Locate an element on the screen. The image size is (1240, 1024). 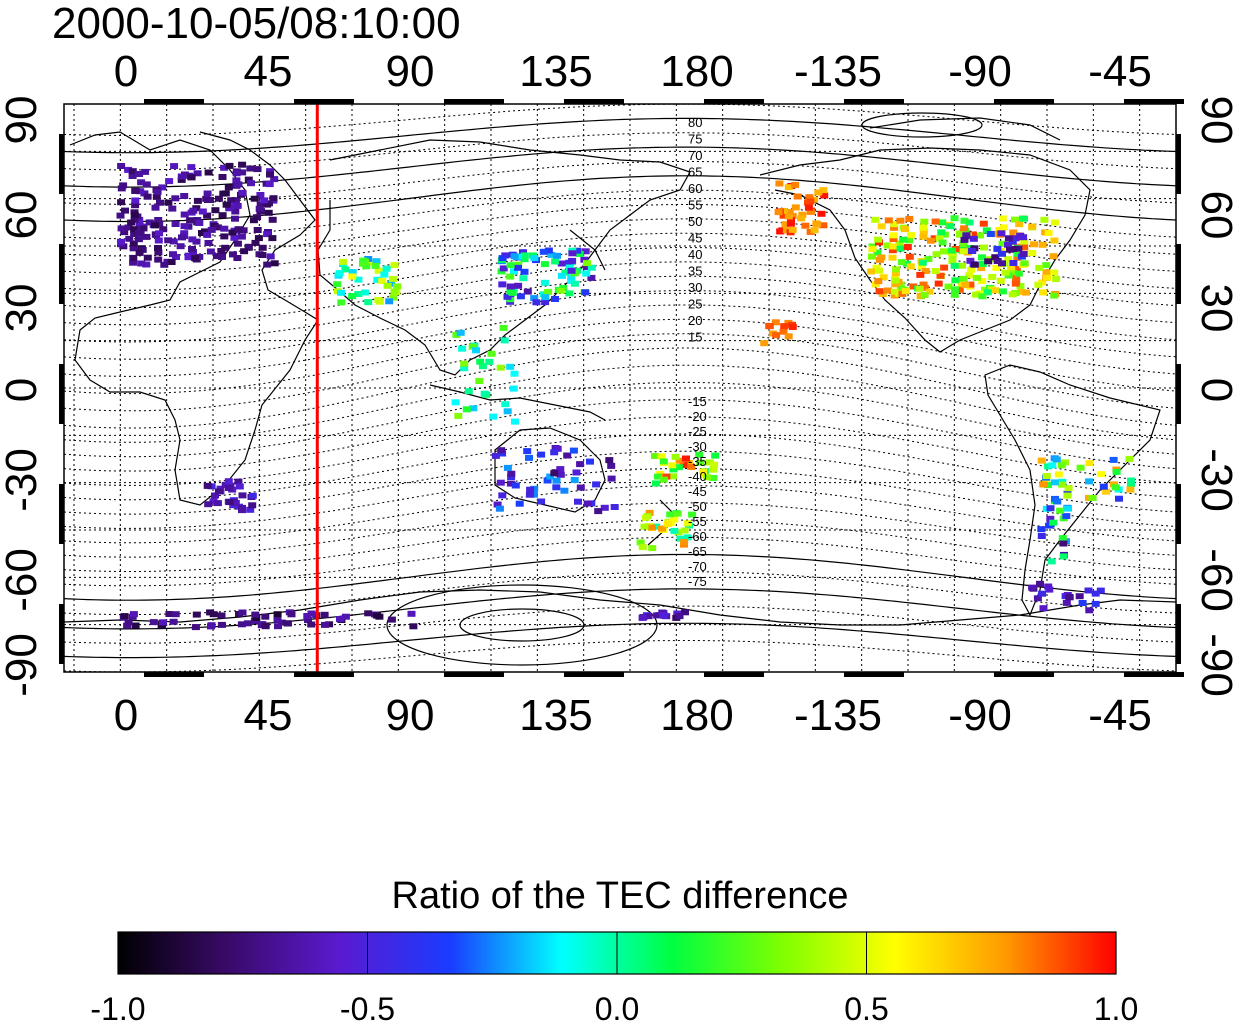
colorbar-title: Ratio of the TEC difference is located at coordinates (620, 896).